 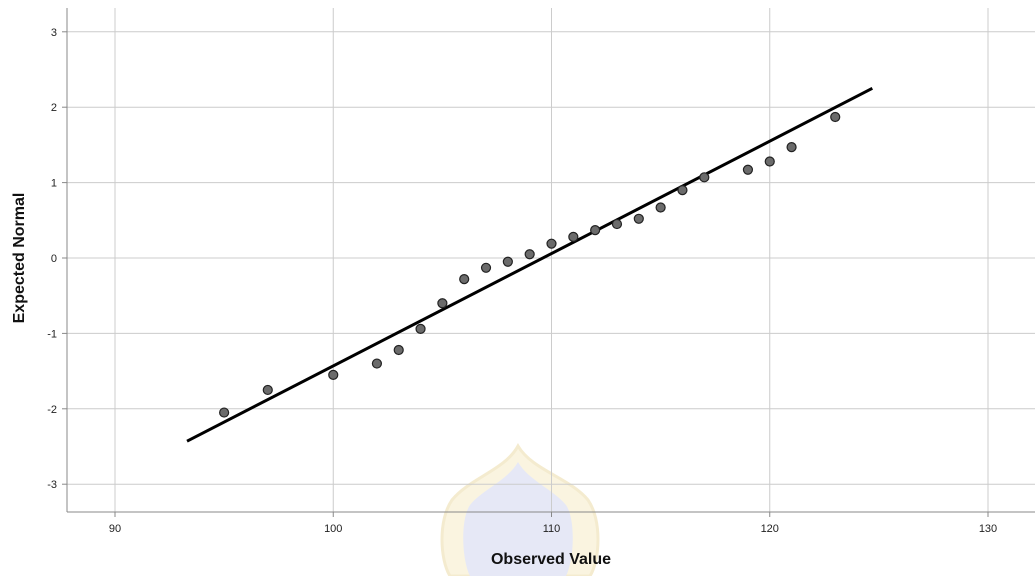 I want to click on x-tick-label: 120, so click(x=770, y=529).